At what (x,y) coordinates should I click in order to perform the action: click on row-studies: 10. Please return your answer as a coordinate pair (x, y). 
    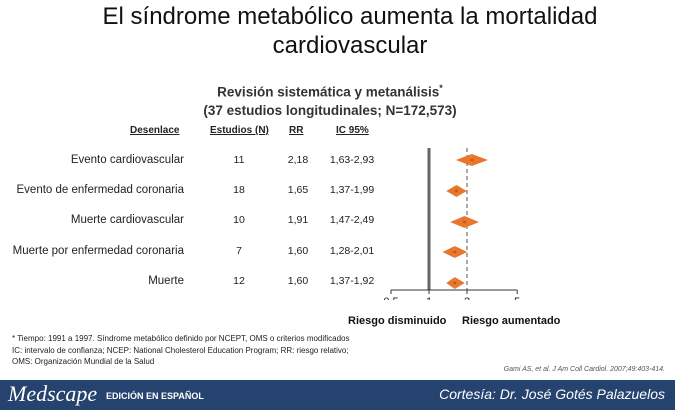
    Looking at the image, I should click on (239, 220).